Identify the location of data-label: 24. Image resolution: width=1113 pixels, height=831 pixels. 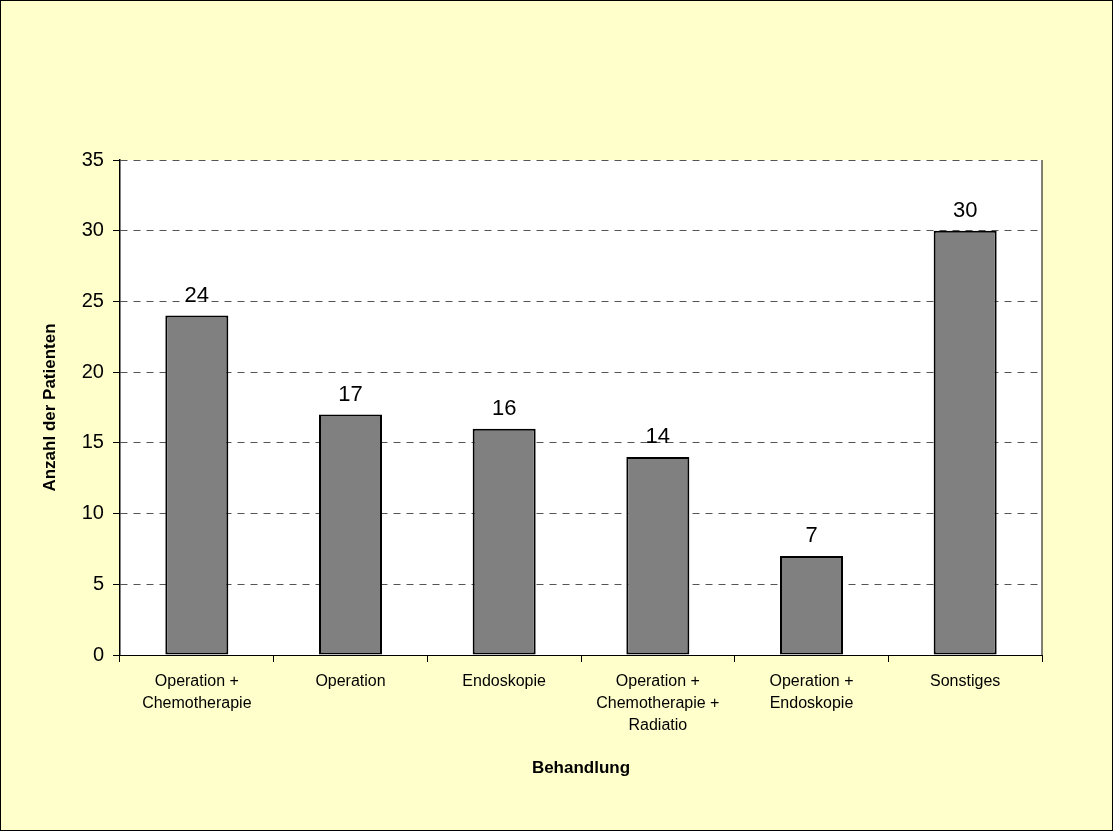
(197, 294).